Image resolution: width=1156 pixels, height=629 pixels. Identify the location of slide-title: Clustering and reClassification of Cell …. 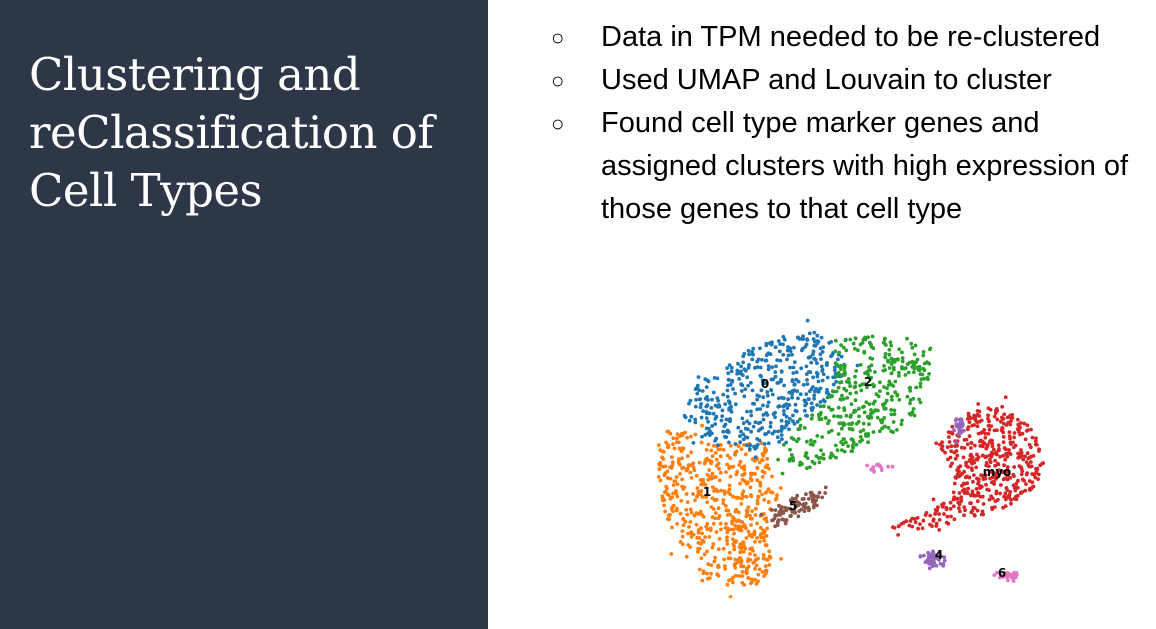
(231, 132).